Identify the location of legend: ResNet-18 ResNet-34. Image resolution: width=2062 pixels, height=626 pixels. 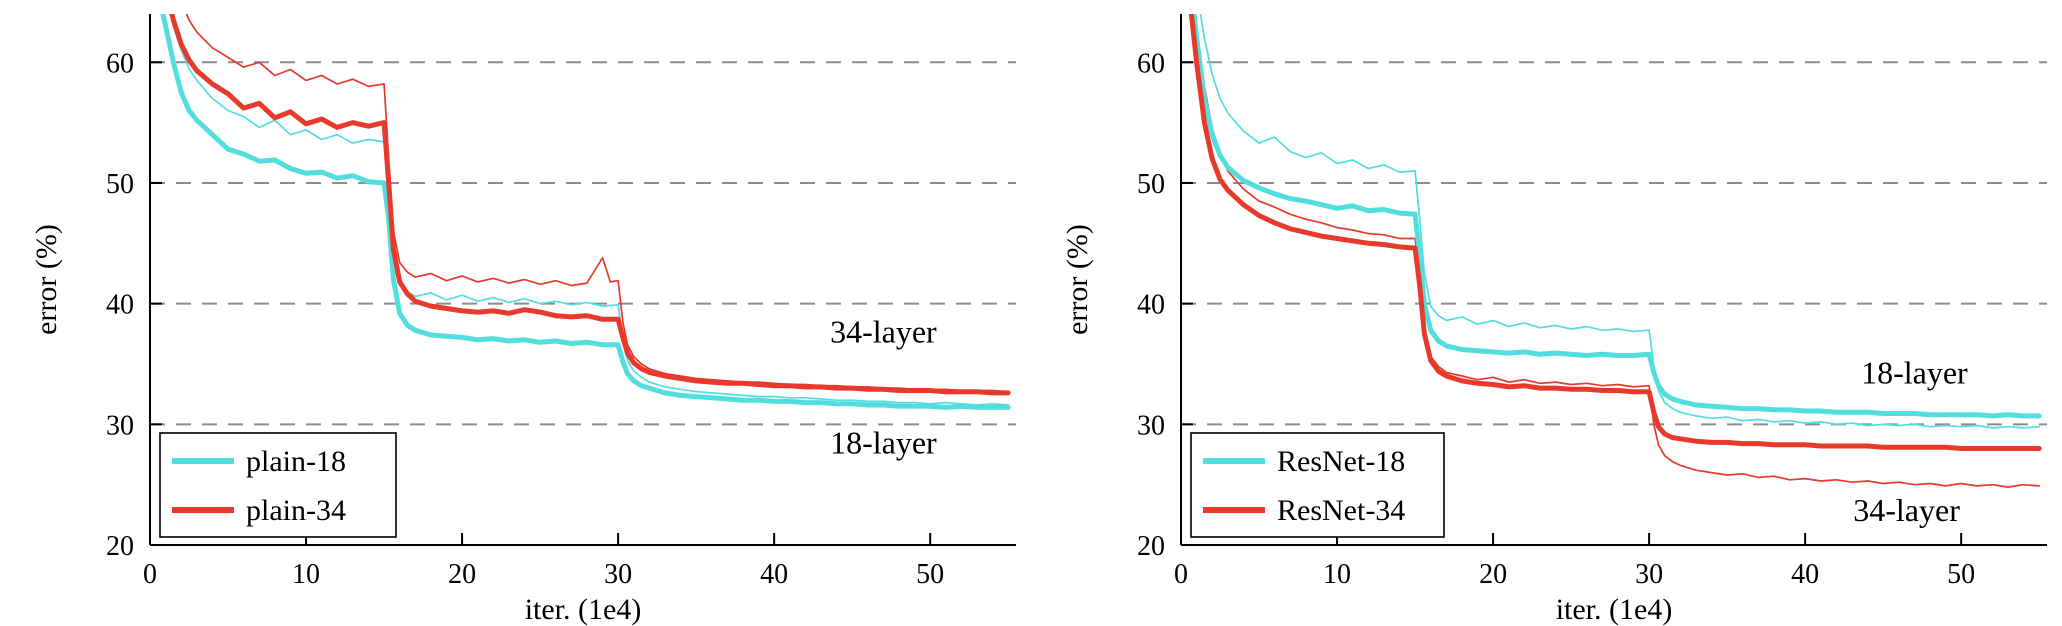
(1317, 485).